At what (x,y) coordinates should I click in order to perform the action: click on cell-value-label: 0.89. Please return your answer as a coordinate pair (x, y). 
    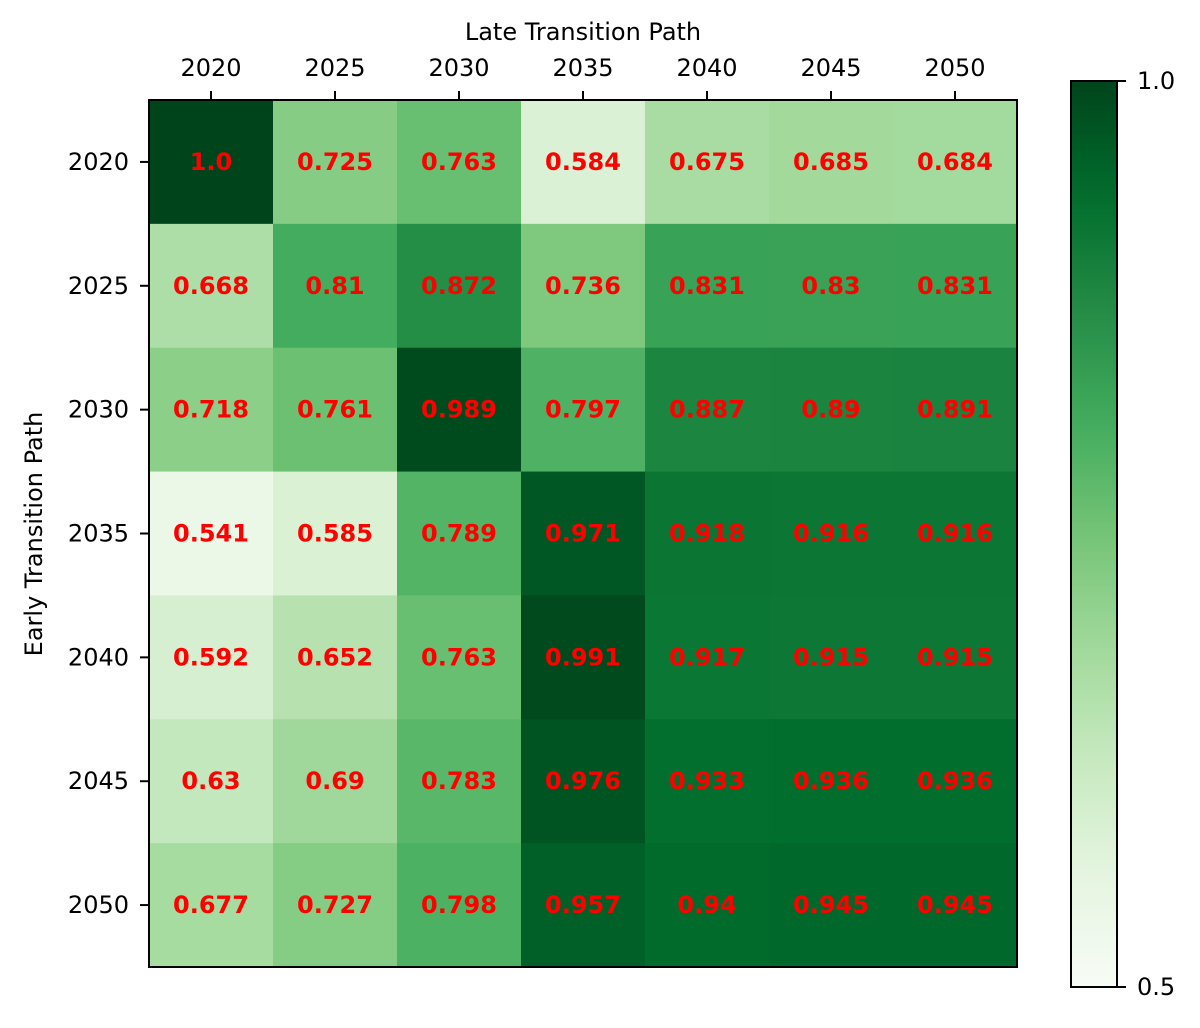
    Looking at the image, I should click on (830, 410).